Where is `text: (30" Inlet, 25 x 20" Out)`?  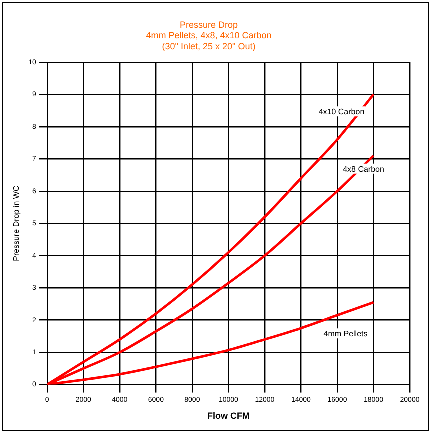
text: (30" Inlet, 25 x 20" Out) is located at coordinates (209, 46).